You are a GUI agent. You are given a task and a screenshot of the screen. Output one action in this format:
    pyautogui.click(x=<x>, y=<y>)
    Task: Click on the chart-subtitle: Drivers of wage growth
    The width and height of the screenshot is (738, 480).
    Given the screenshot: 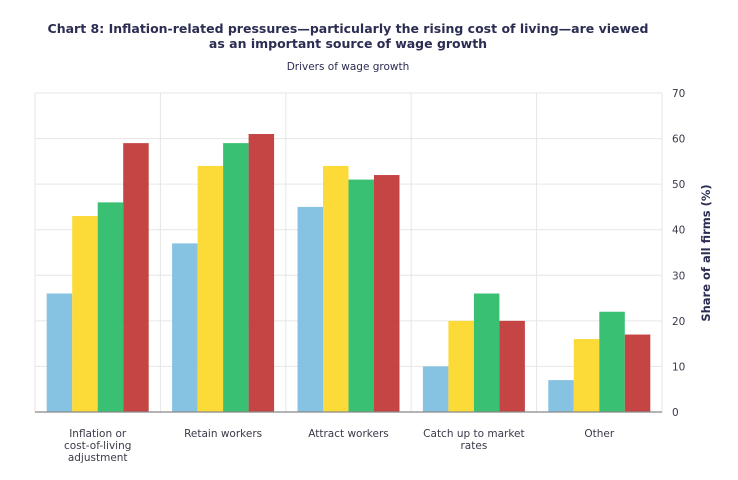 What is the action you would take?
    pyautogui.click(x=348, y=67)
    